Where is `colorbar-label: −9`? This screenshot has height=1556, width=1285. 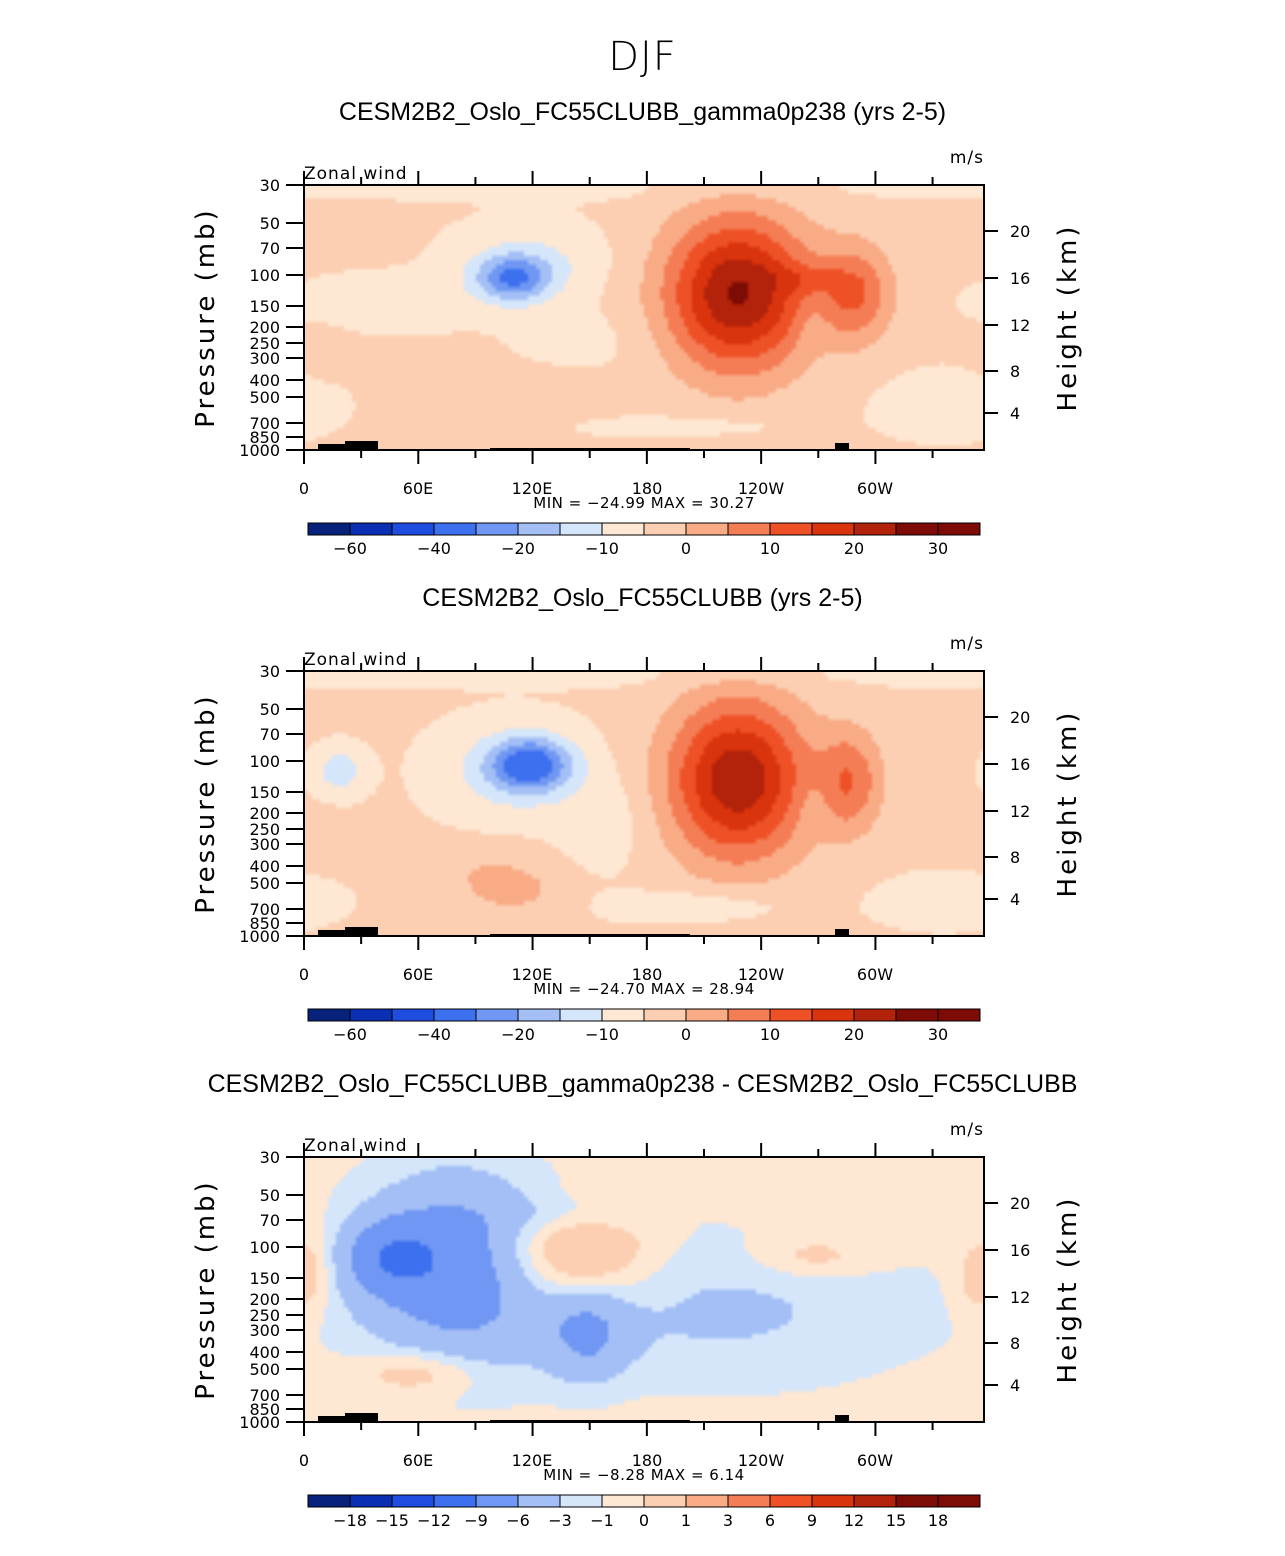
colorbar-label: −9 is located at coordinates (476, 1520).